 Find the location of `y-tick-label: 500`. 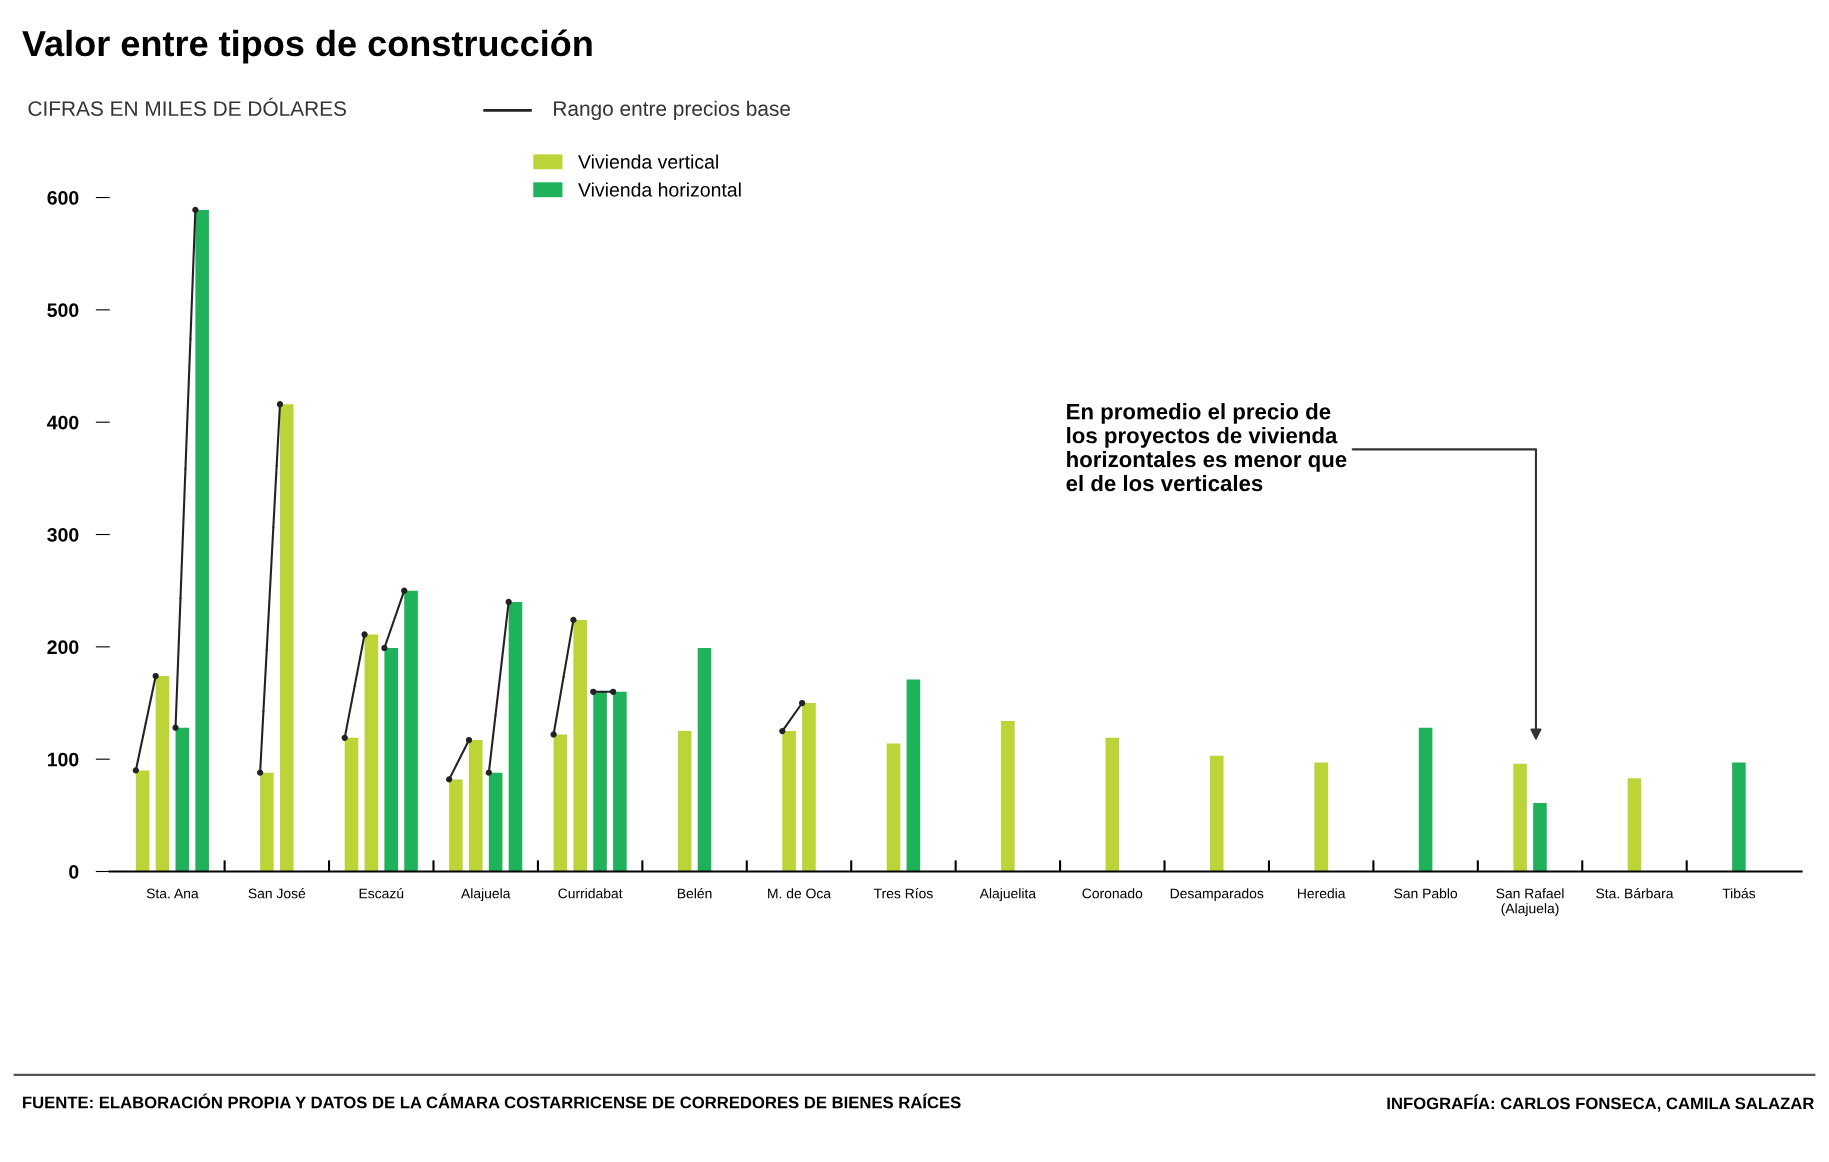

y-tick-label: 500 is located at coordinates (63, 310).